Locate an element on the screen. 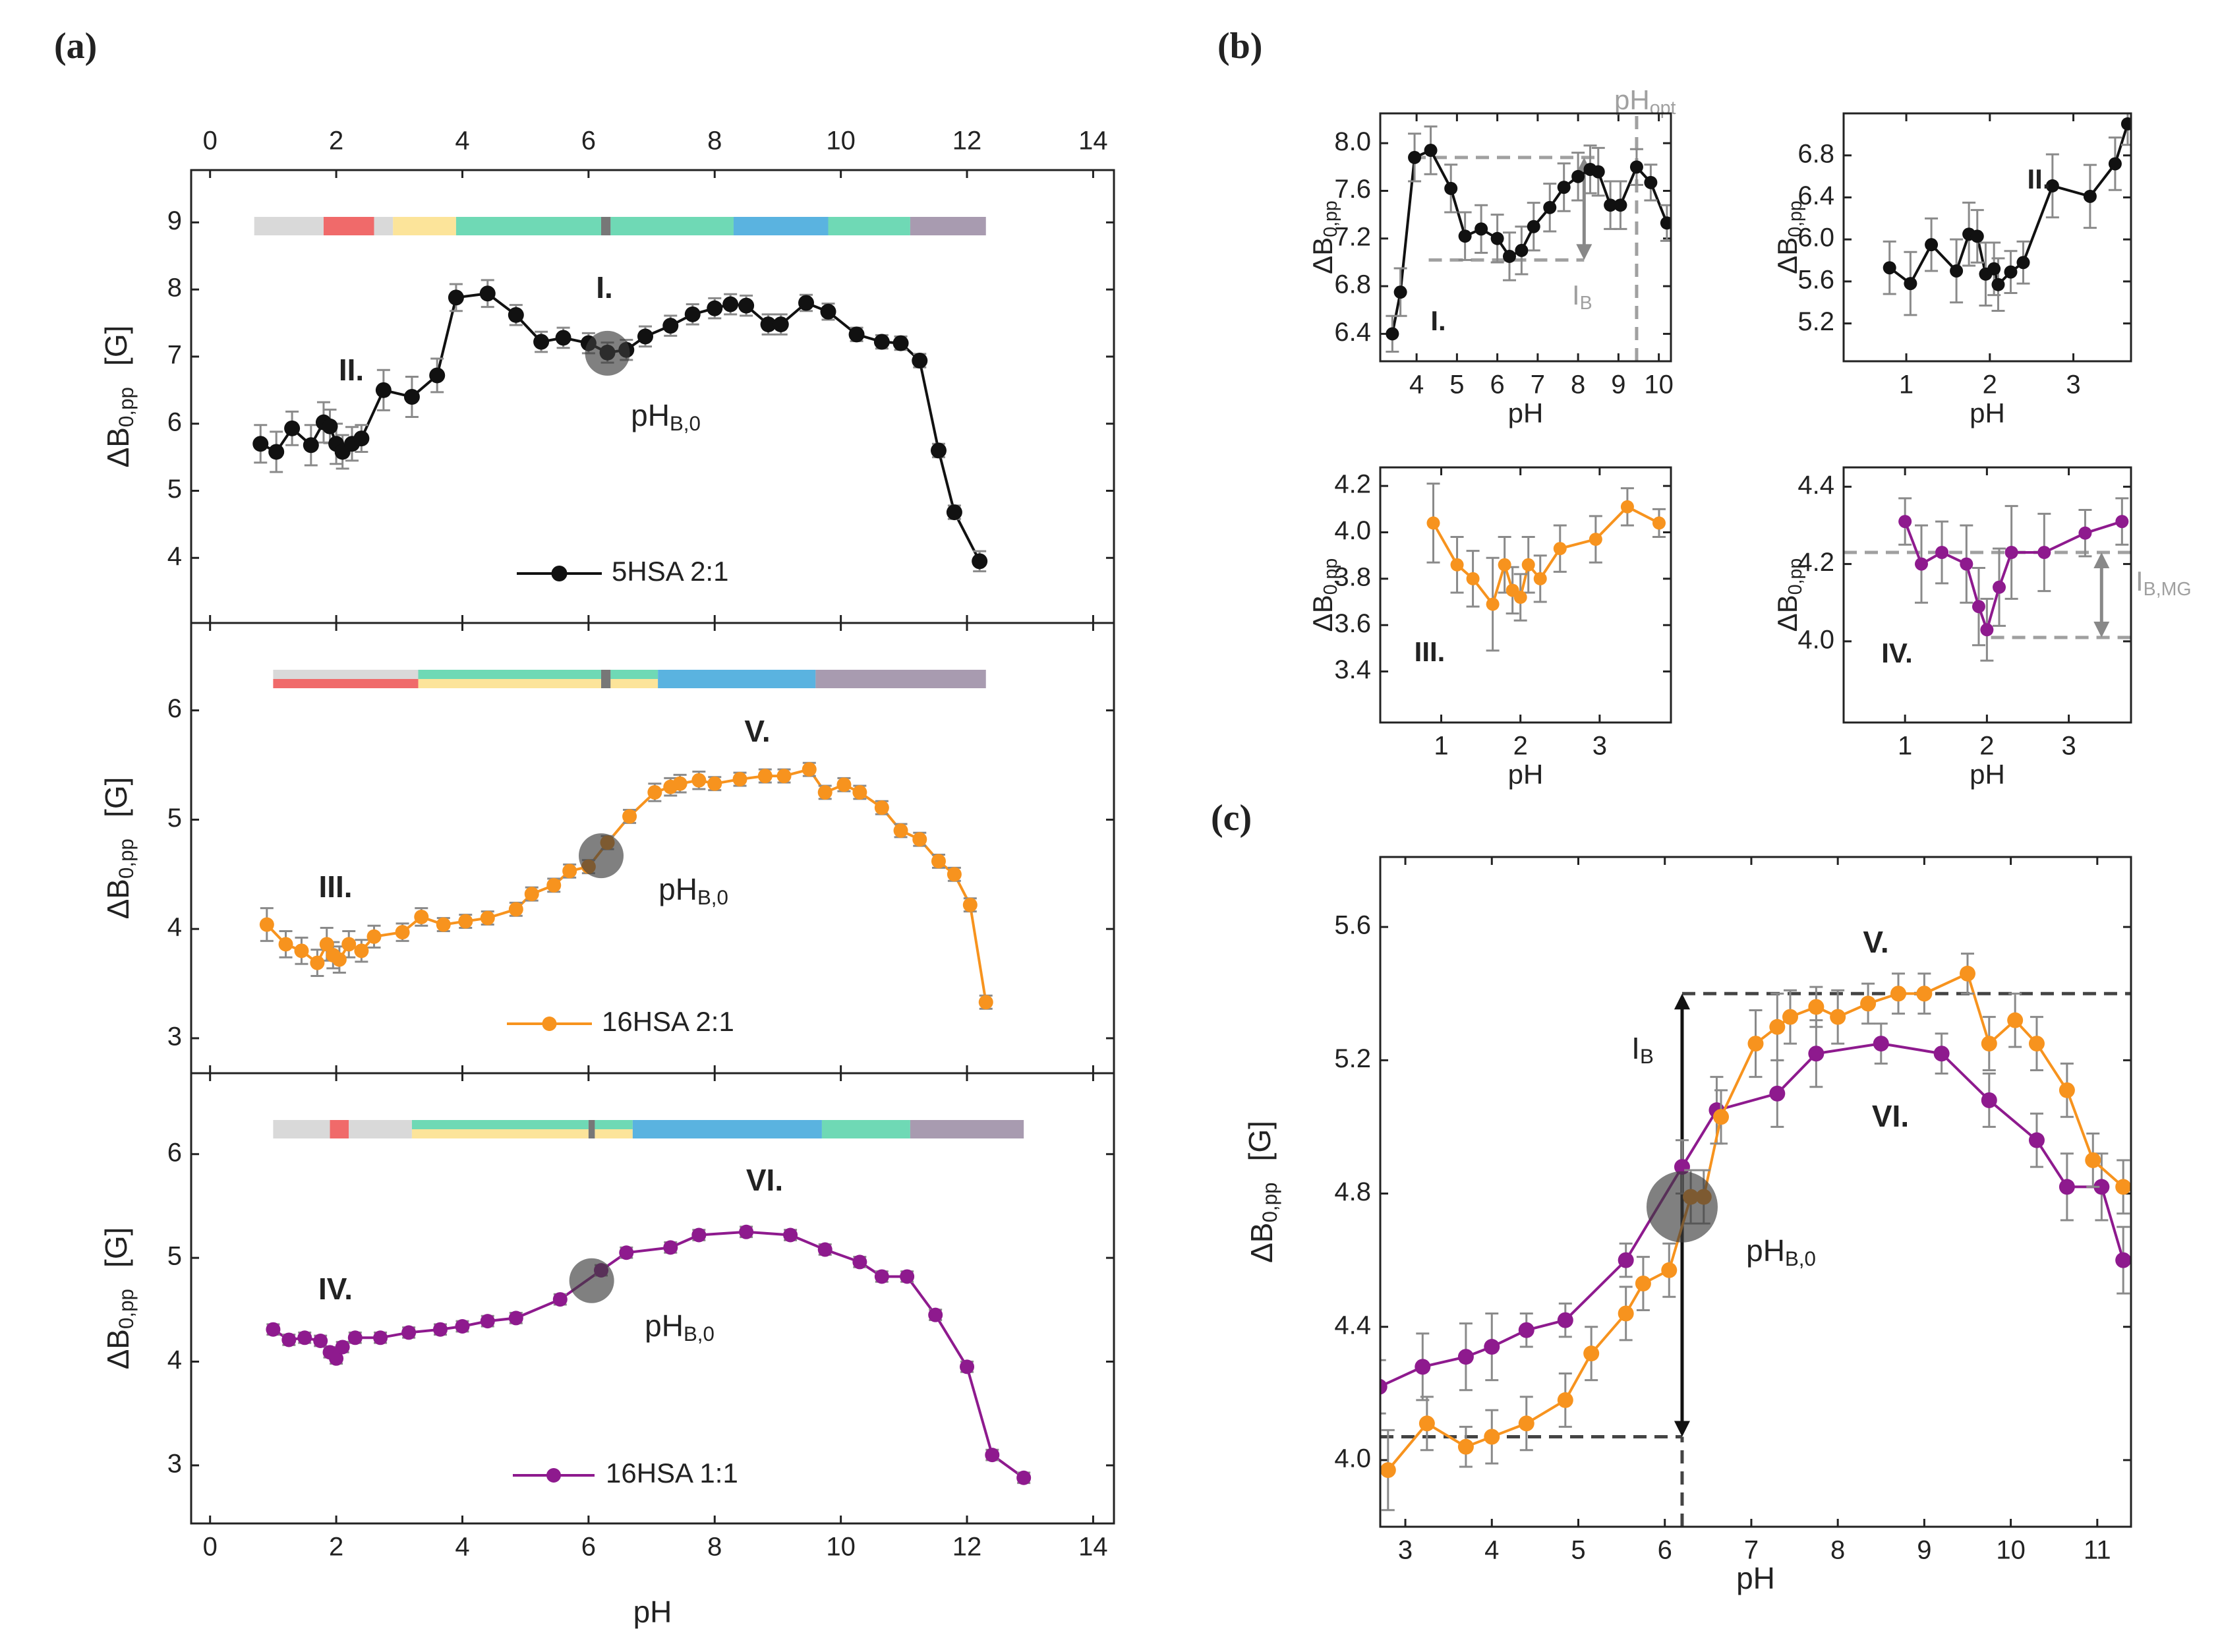 The image size is (2220, 1652). y-tick-label: 4.4 is located at coordinates (1815, 485).